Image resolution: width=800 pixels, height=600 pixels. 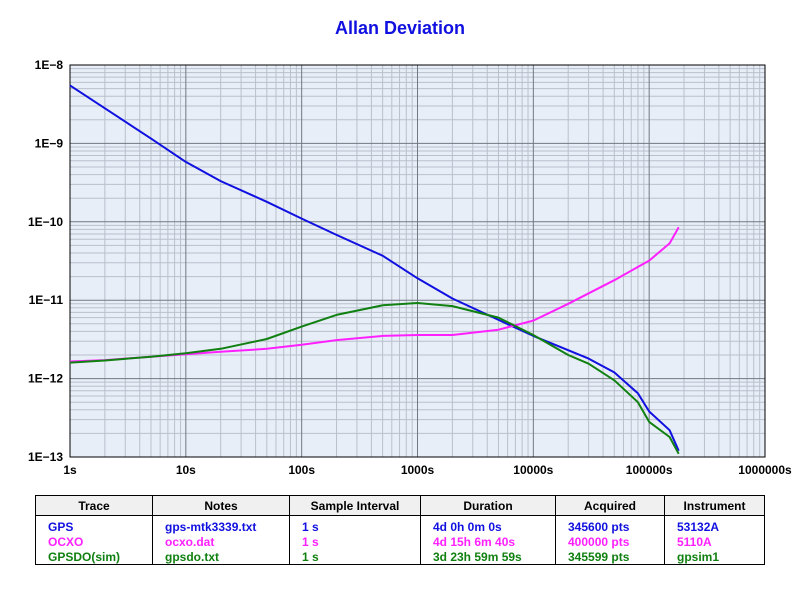 What do you see at coordinates (714, 541) in the screenshot?
I see `table-cell: 5110A` at bounding box center [714, 541].